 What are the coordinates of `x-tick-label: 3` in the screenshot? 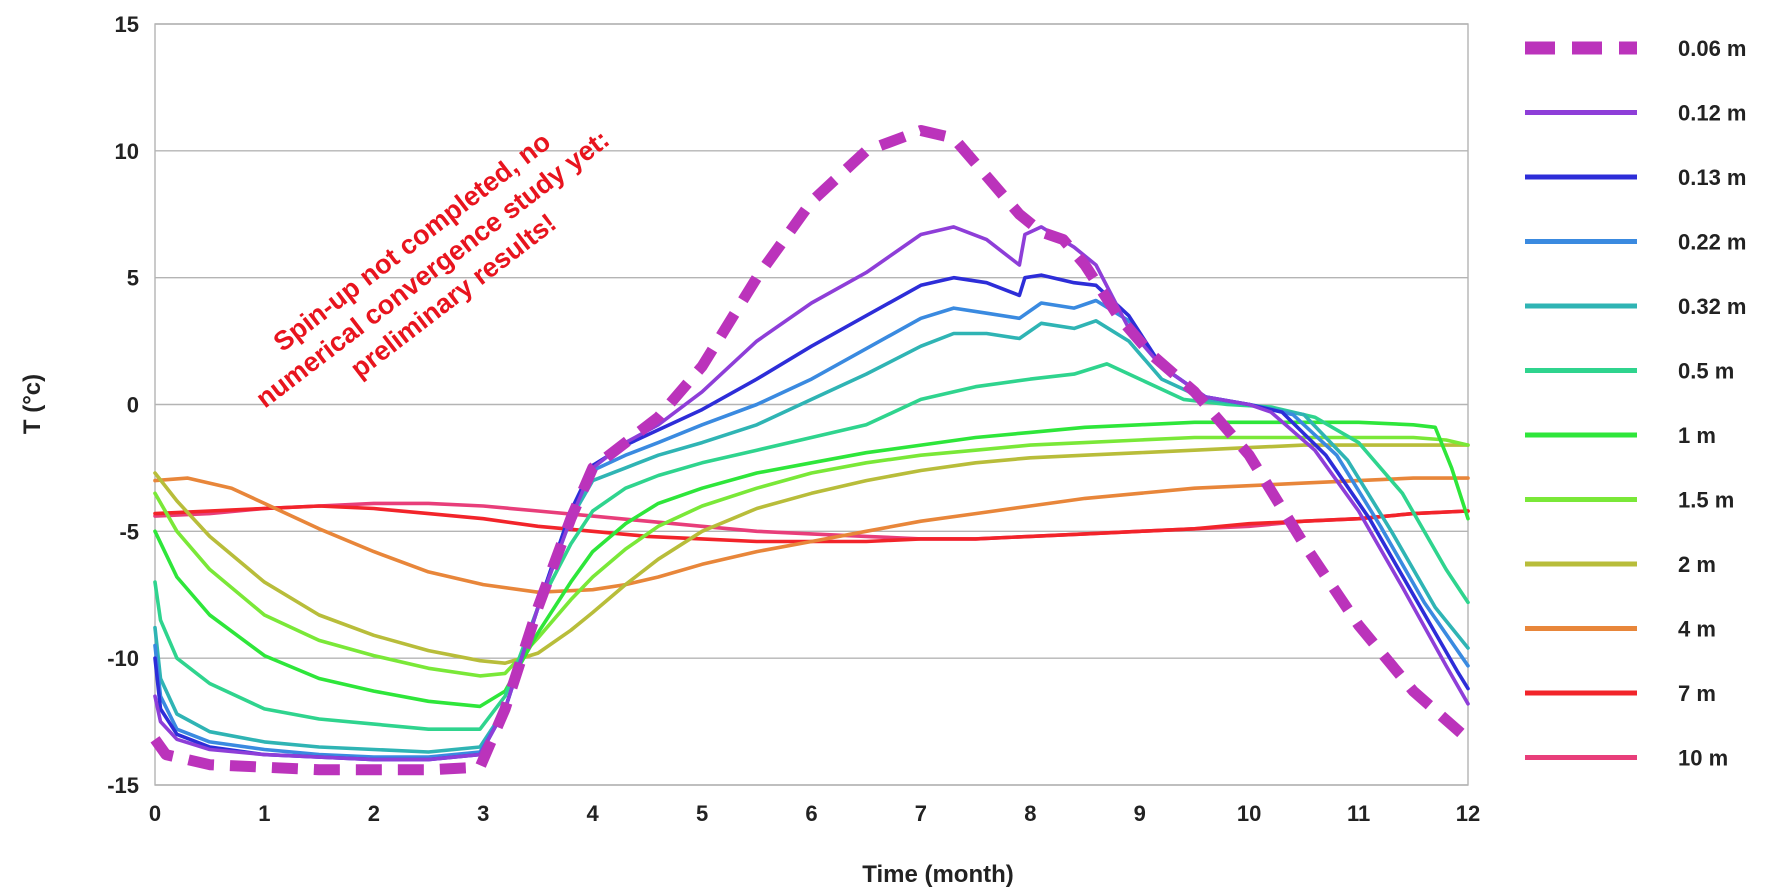 It's located at (483, 813).